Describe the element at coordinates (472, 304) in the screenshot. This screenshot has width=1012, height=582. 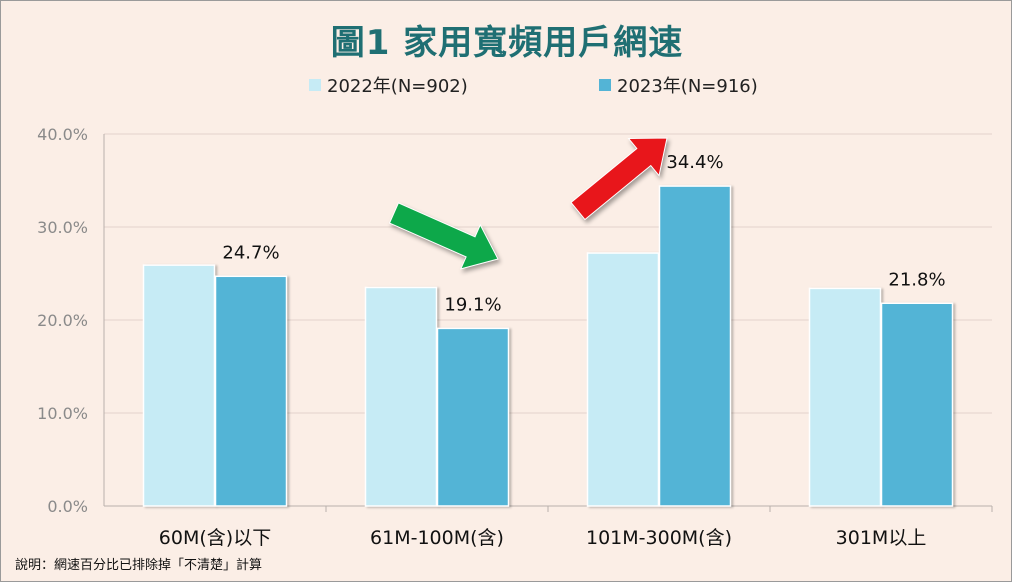
I see `data-label: 19.1%` at that location.